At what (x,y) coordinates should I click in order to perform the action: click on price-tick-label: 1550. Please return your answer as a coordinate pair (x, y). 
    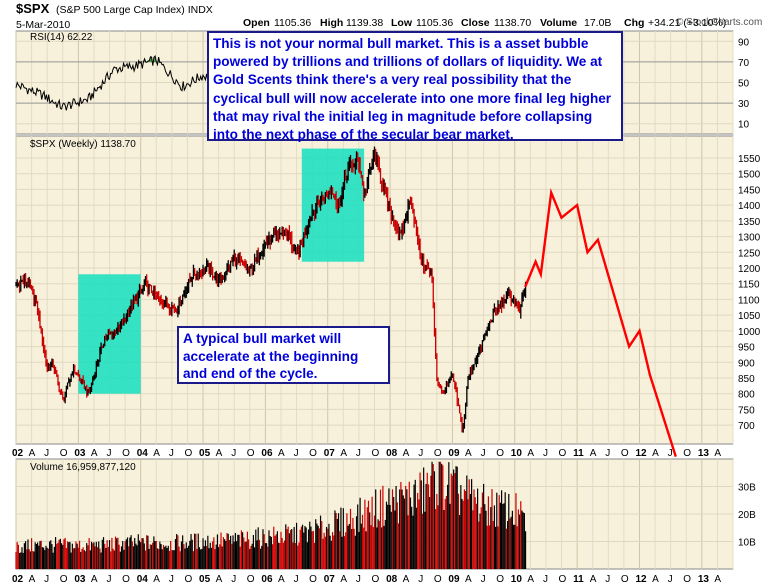
    Looking at the image, I should click on (749, 159).